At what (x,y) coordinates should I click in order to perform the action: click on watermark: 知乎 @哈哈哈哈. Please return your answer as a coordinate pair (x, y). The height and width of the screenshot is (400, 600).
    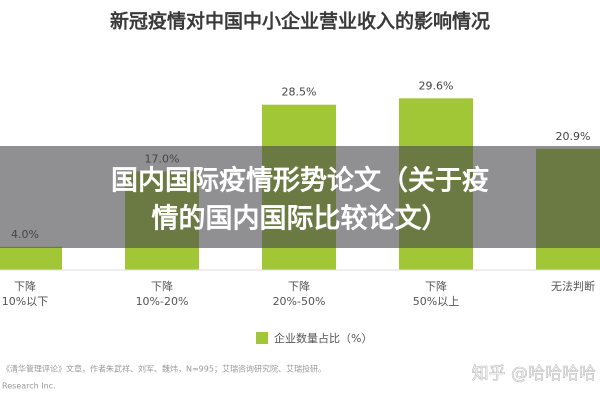
    Looking at the image, I should click on (534, 374).